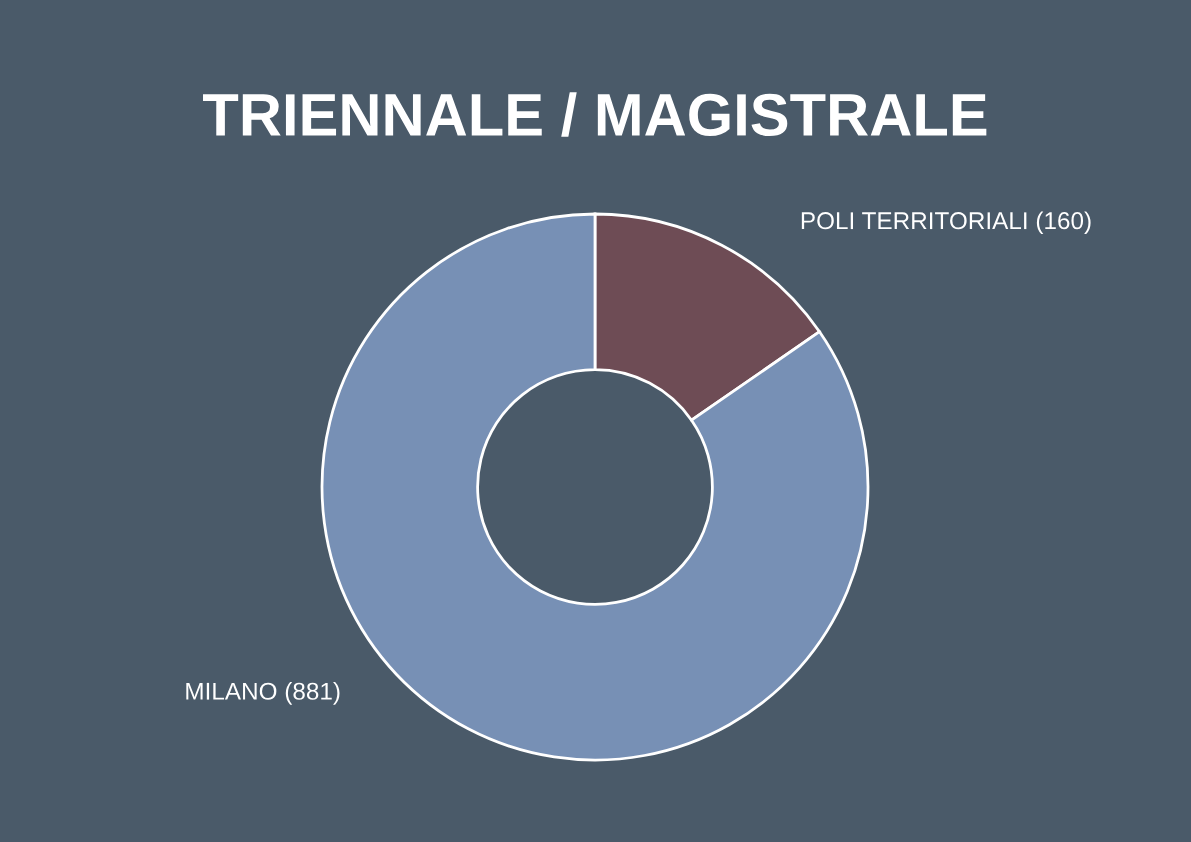  What do you see at coordinates (595, 114) in the screenshot?
I see `chart-title: TRIENNALE / MAGISTRALE` at bounding box center [595, 114].